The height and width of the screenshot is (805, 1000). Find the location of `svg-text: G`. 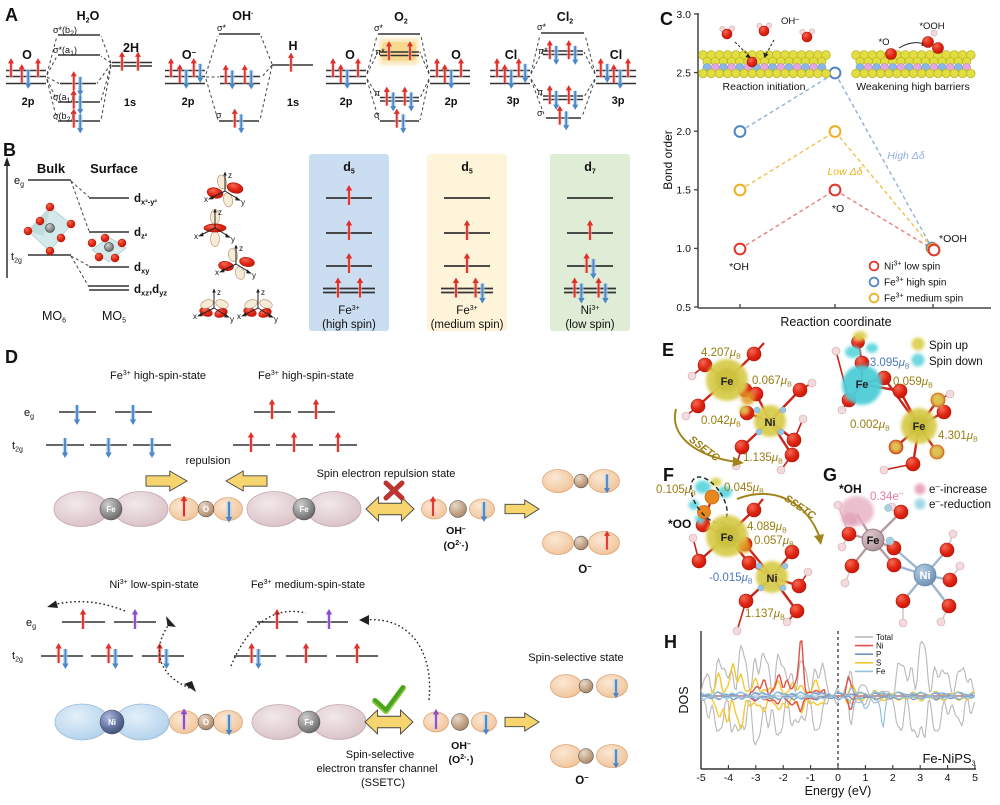

svg-text: G is located at coordinates (830, 475).